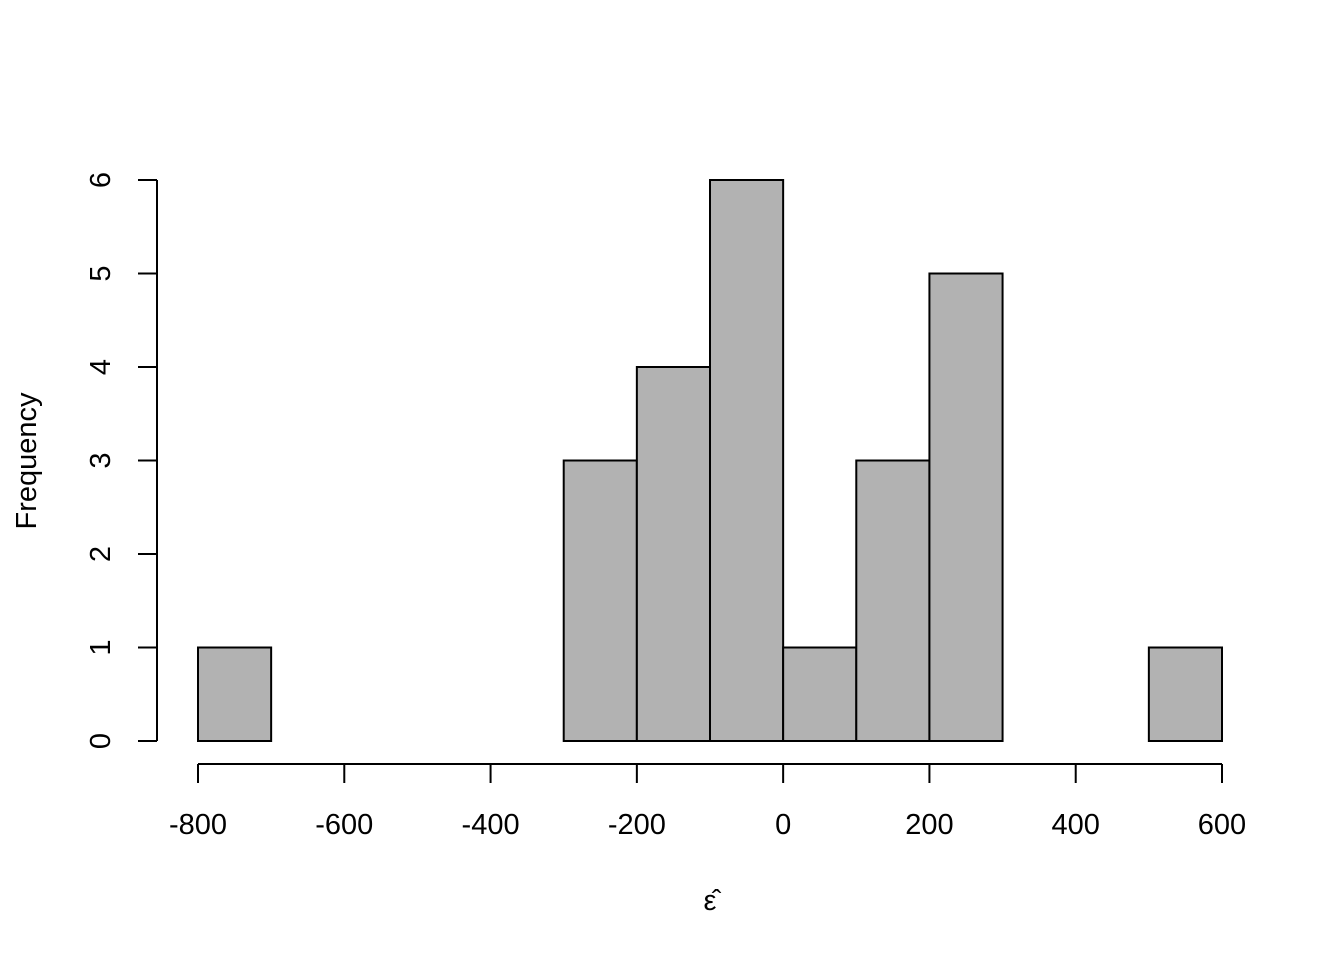 This screenshot has width=1344, height=960. I want to click on y-tick-label: 5, so click(101, 273).